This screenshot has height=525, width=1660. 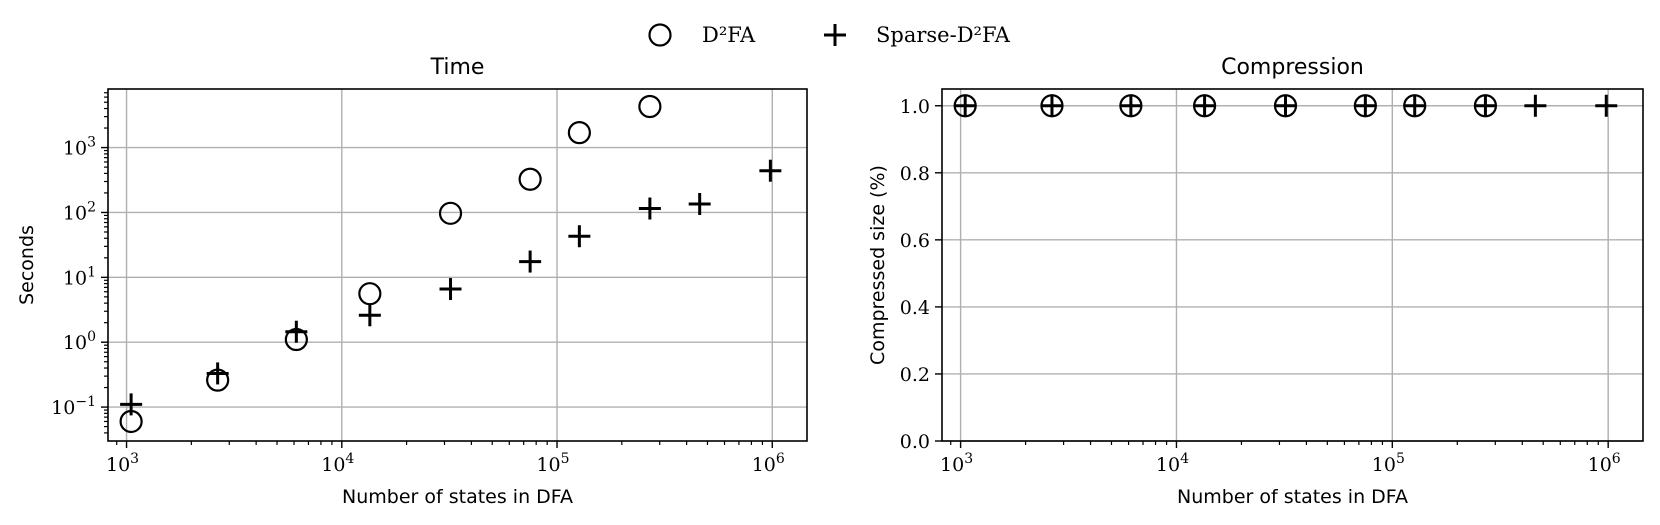 I want to click on y-tick-label: 10⁻¹, so click(x=73, y=406).